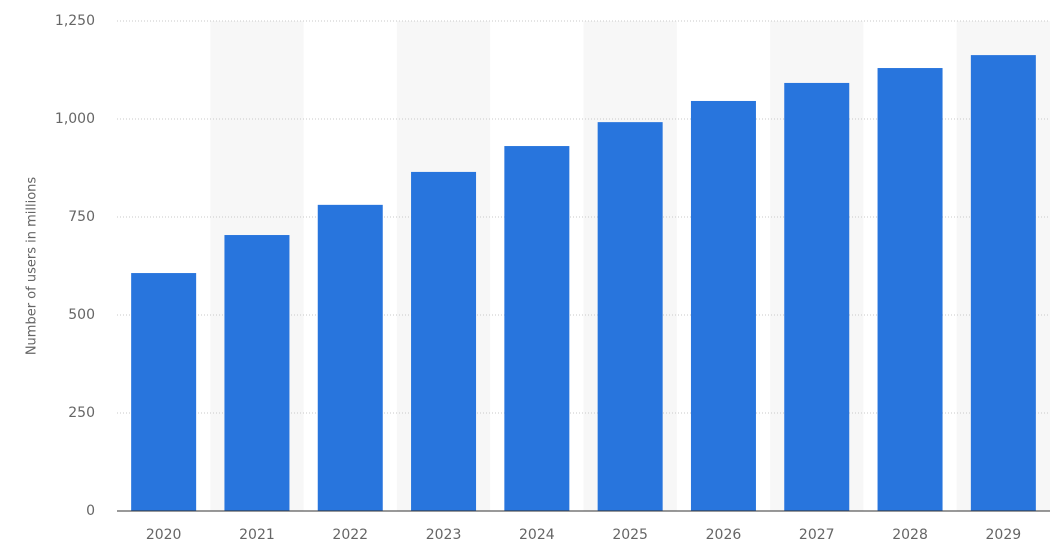  I want to click on x-tick-label: 2021, so click(257, 535).